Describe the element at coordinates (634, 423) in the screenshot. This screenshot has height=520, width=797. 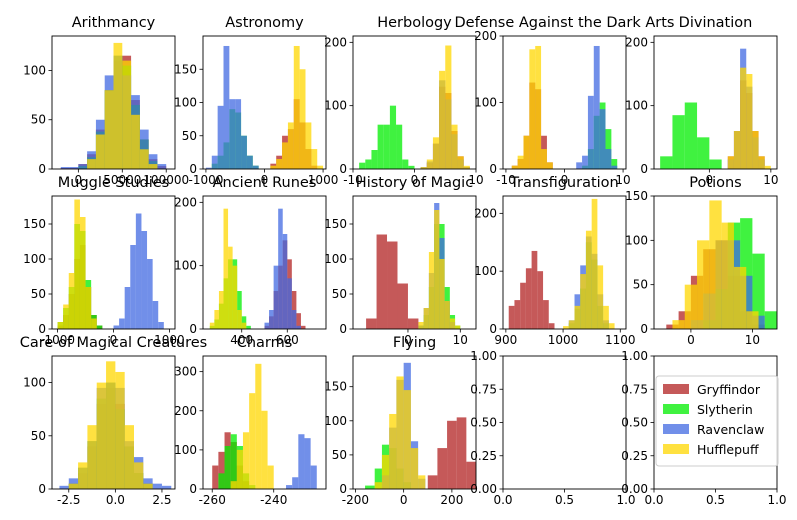
I see `y-tick-label: 0.50` at that location.